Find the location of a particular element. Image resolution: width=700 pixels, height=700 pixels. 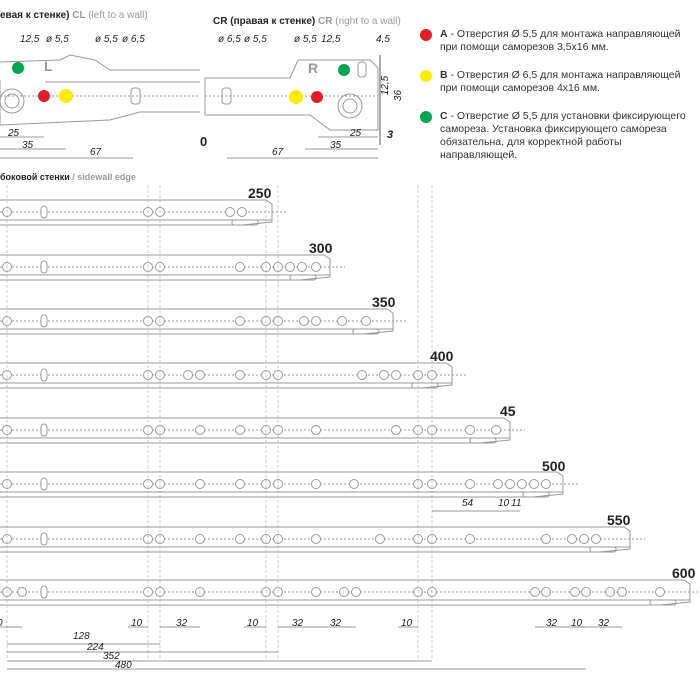

dim: 224 is located at coordinates (95, 647).